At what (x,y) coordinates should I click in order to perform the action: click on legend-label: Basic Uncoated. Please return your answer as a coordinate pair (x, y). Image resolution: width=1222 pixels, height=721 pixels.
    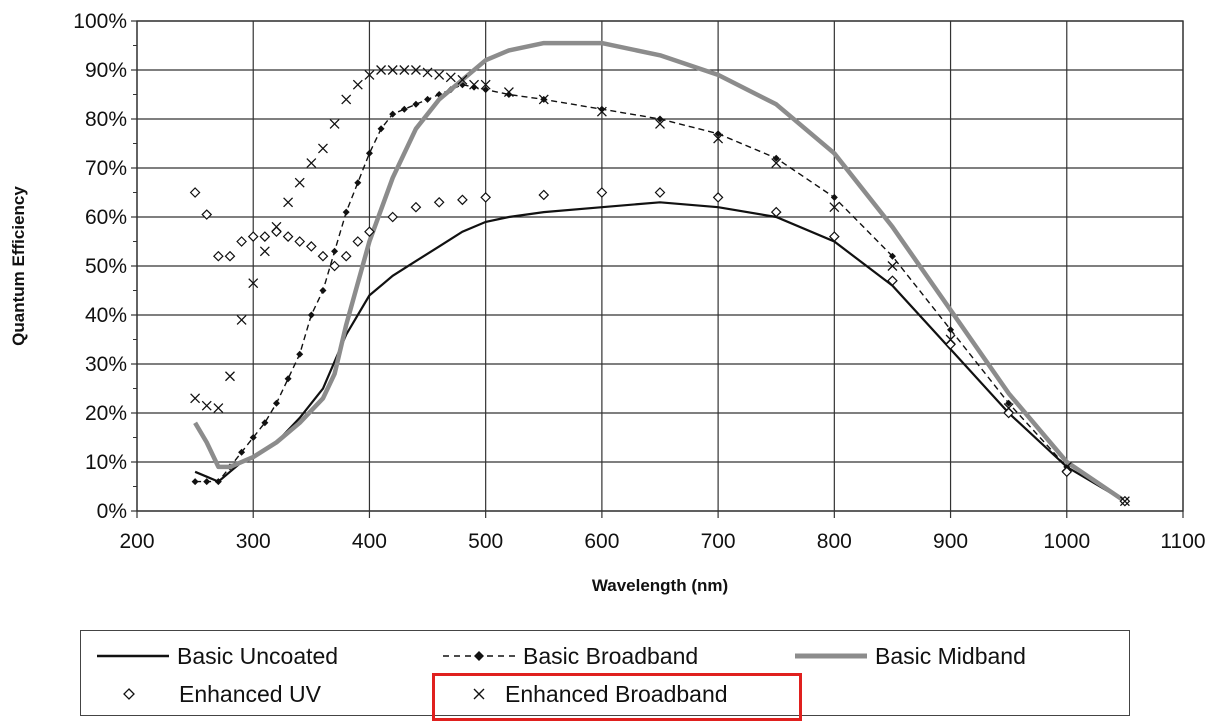
    Looking at the image, I should click on (258, 655).